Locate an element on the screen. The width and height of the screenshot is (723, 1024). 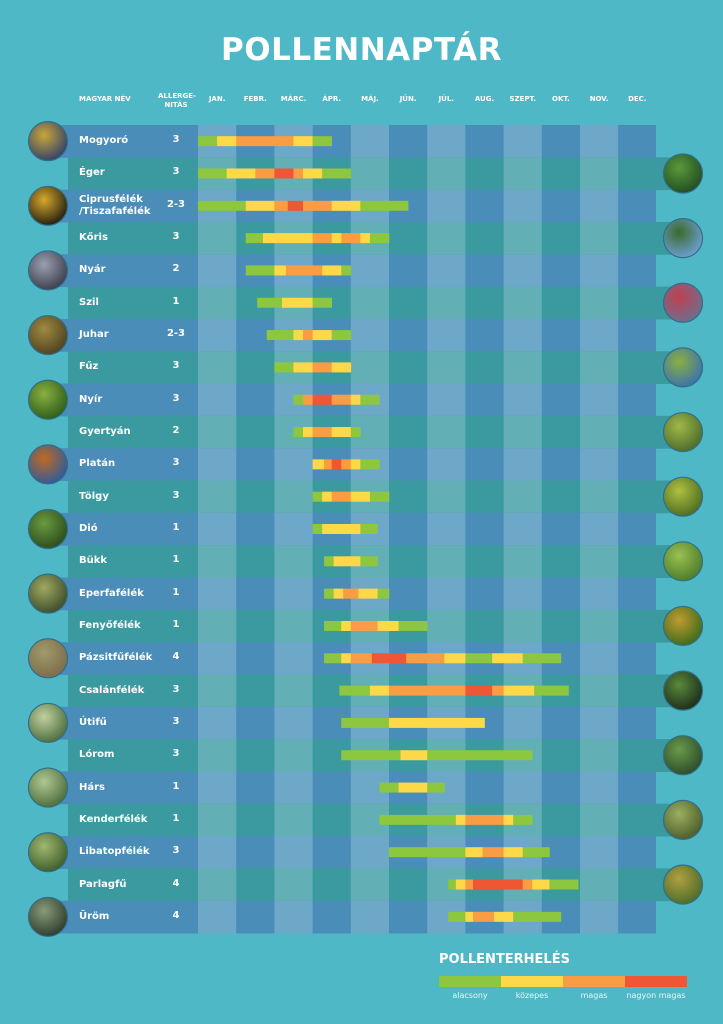
legend-swatch-very-high is located at coordinates (656, 981).